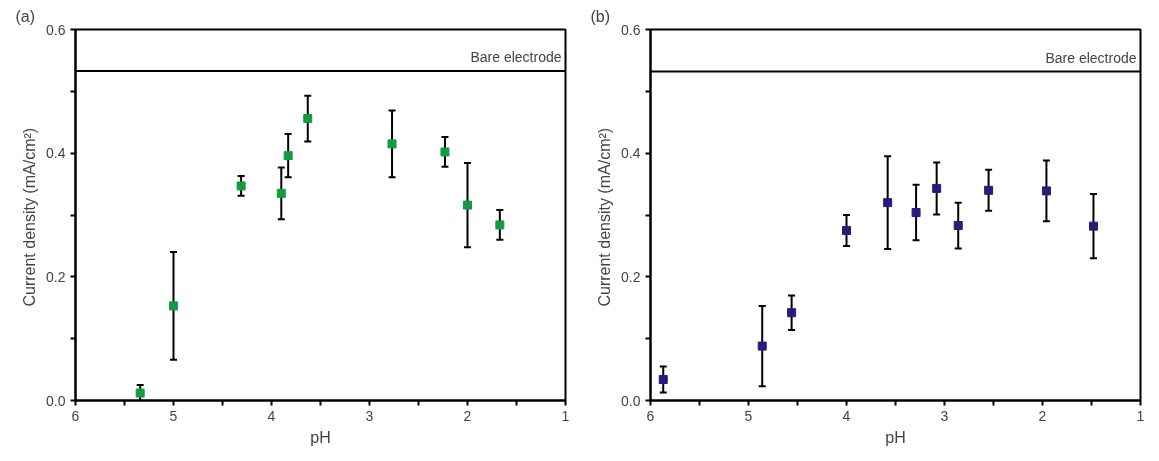  What do you see at coordinates (600, 16) in the screenshot?
I see `chart-title: (b)` at bounding box center [600, 16].